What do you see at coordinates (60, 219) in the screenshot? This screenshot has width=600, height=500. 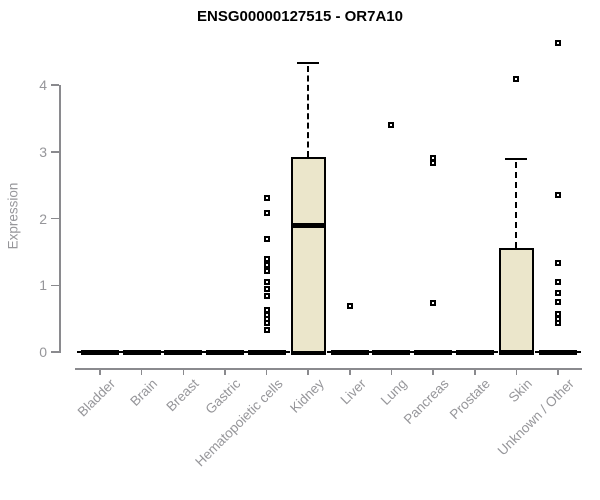 I see `y-axis-line` at bounding box center [60, 219].